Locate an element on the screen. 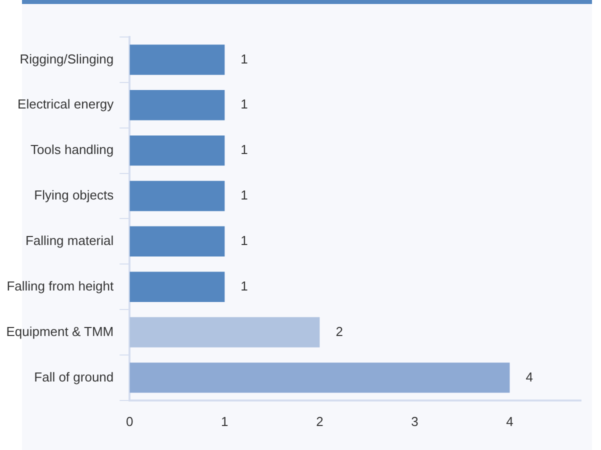 The image size is (601, 450). y-tick-label: Electrical energy is located at coordinates (66, 104).